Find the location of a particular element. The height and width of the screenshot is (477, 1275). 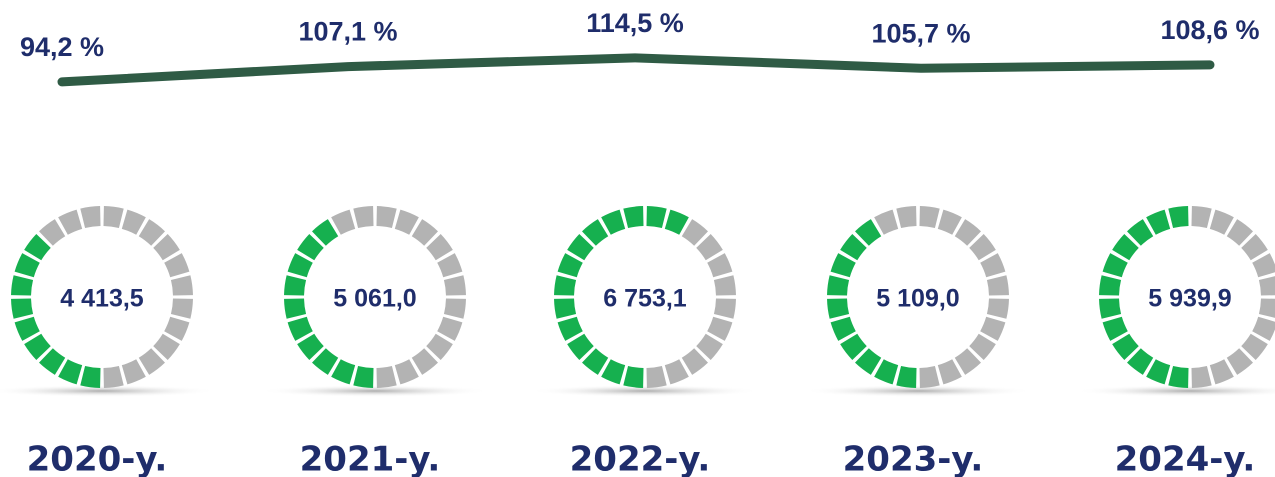

year-label: 2023-y. is located at coordinates (913, 458).